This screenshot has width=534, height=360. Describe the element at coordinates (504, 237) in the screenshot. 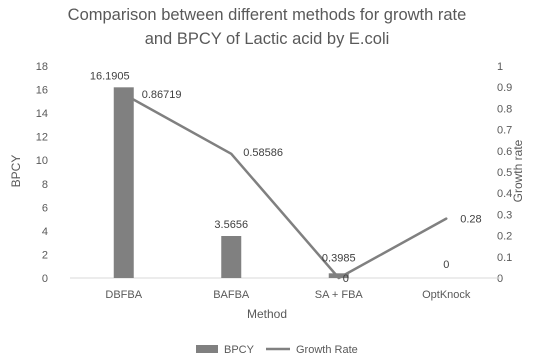

I see `right-axis-tick-label: 0.2` at that location.